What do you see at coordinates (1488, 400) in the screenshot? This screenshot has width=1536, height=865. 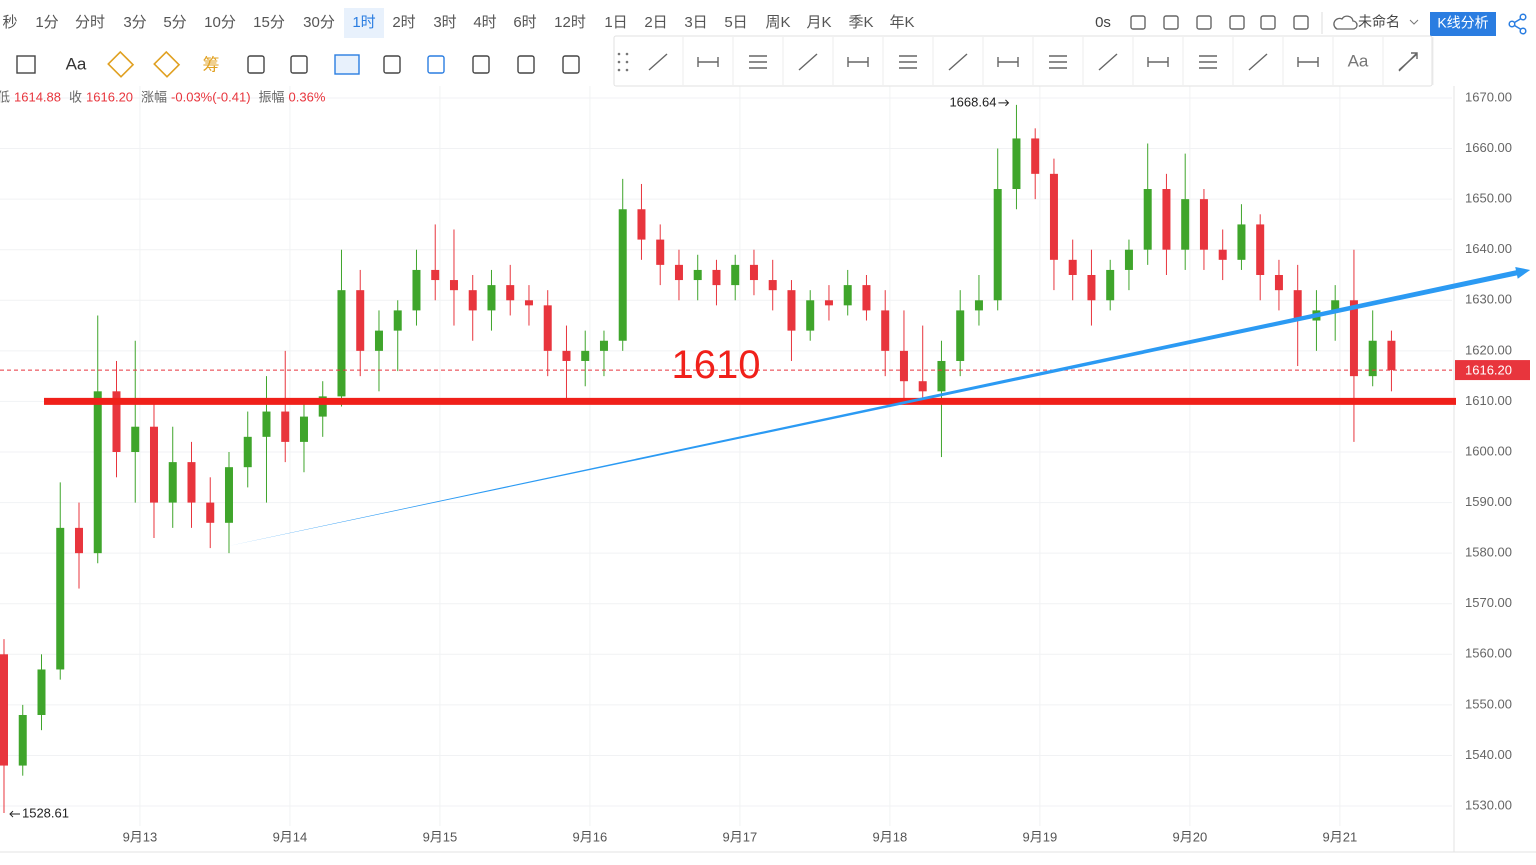 I see `y-tick-label: 1610.00` at bounding box center [1488, 400].